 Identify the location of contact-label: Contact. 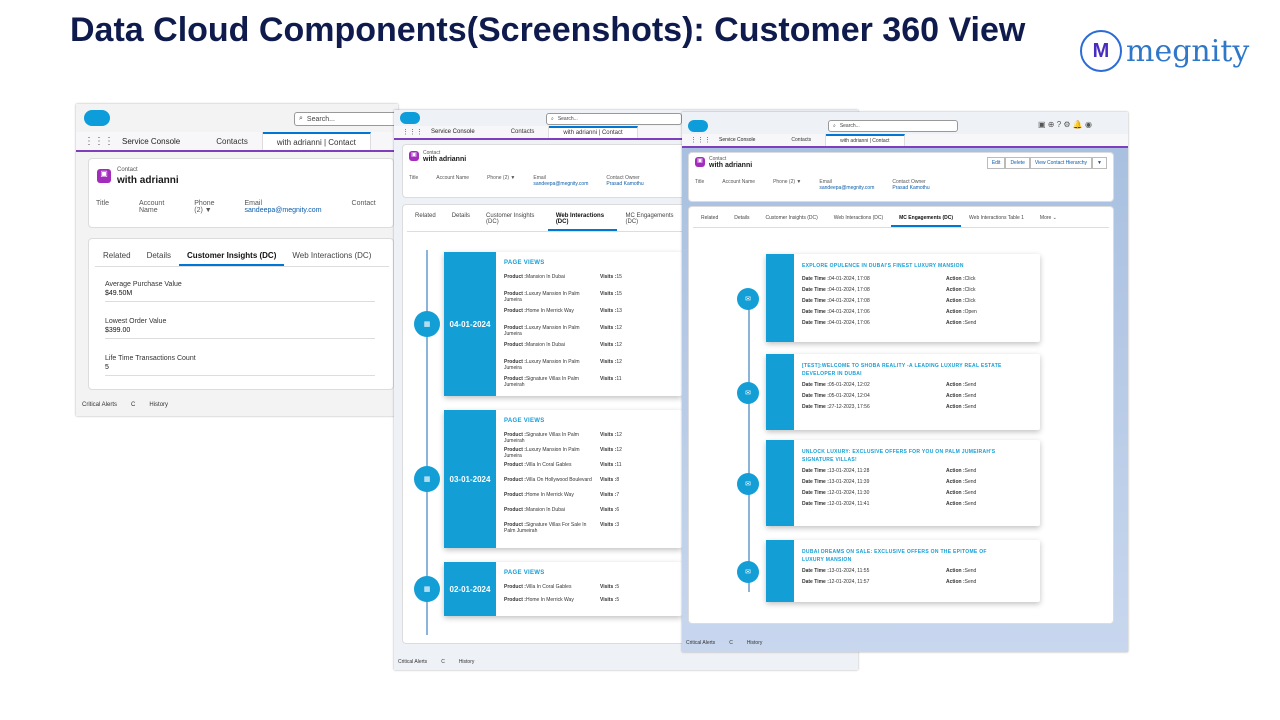
(718, 159).